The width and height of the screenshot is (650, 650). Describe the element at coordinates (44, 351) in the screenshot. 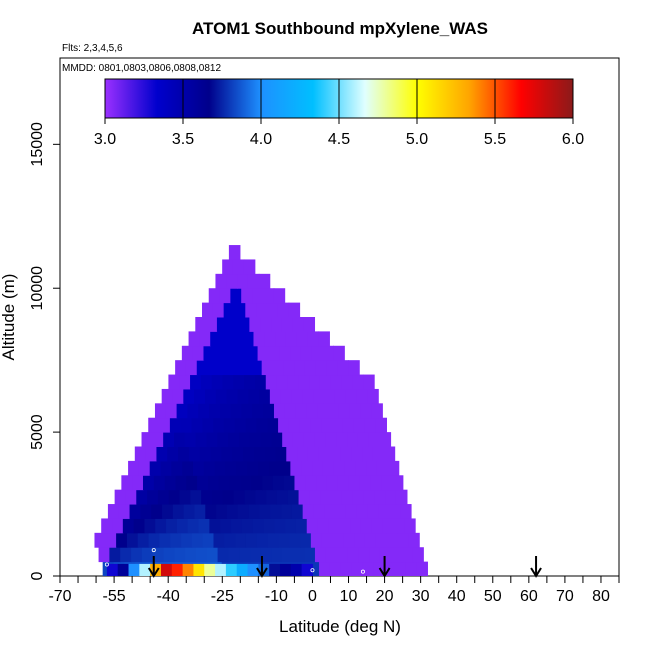

I see `y-axis: 0 5000 10000 15000` at that location.